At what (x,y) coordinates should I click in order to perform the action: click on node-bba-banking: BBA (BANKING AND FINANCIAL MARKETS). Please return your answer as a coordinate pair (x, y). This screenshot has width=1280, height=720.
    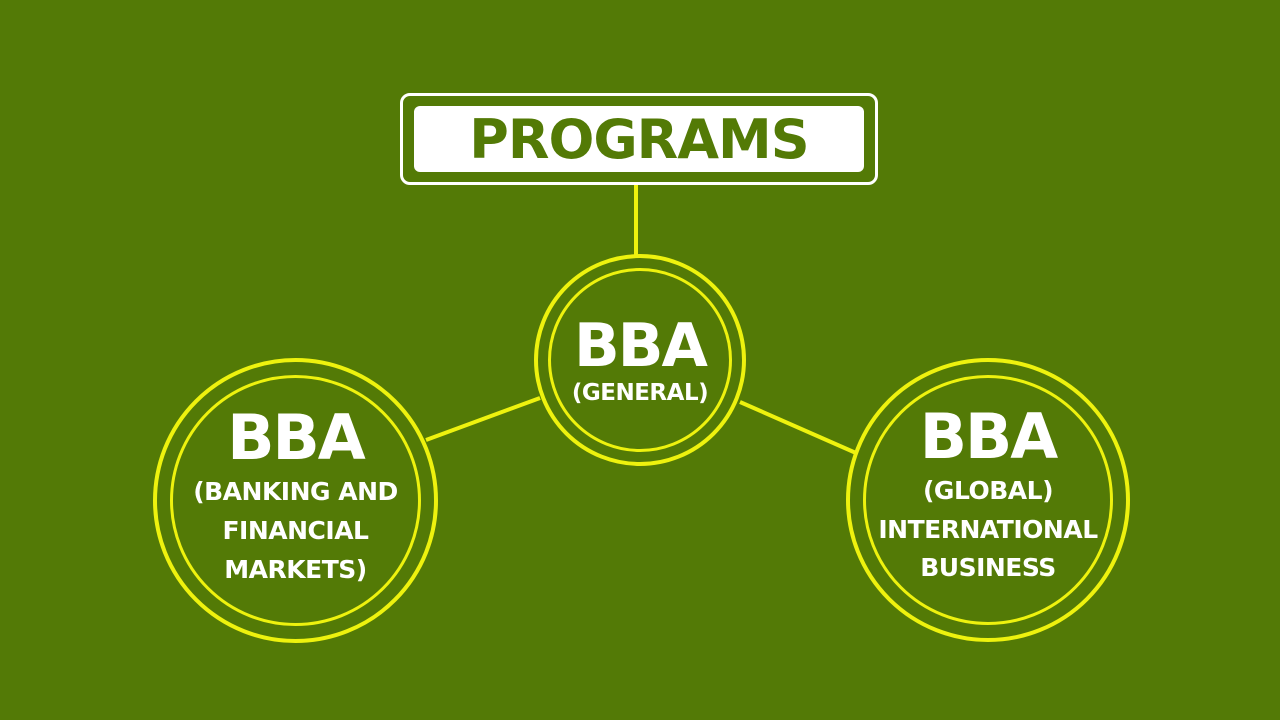
    Looking at the image, I should click on (295, 500).